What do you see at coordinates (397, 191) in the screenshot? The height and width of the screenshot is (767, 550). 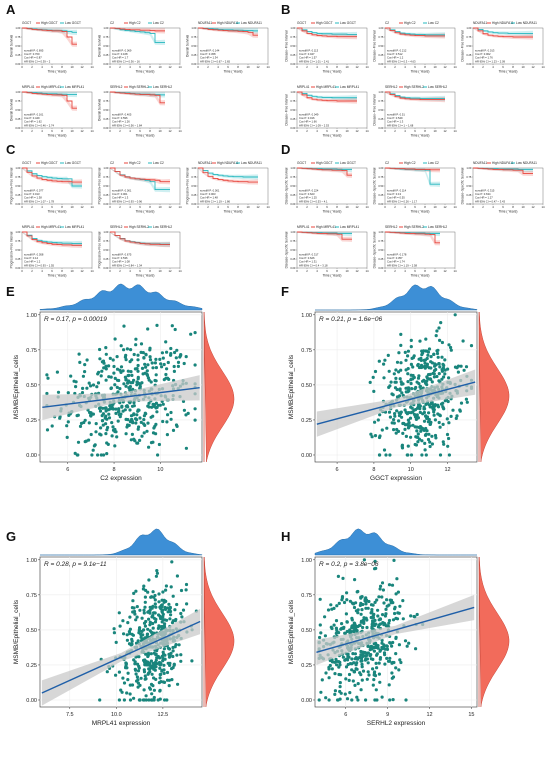 I see `km-stat-line: survdiff P: 0.114` at bounding box center [397, 191].